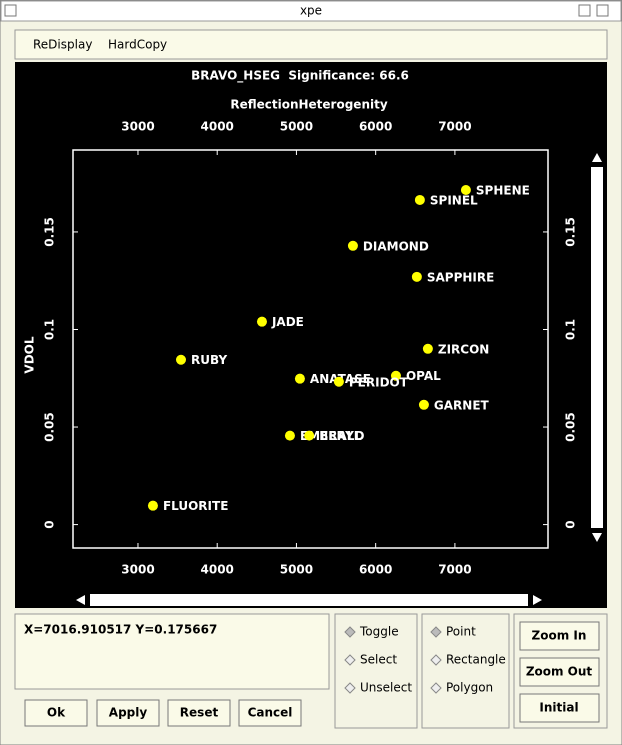 This screenshot has width=622, height=745. Describe the element at coordinates (309, 600) in the screenshot. I see `horizontal-scrollbar` at that location.